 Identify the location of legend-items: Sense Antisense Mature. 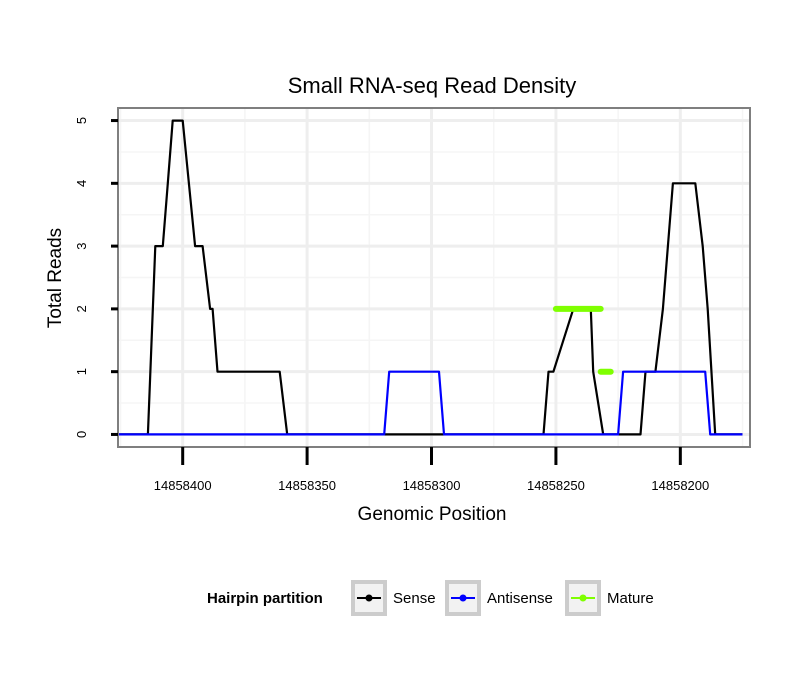
(502, 598).